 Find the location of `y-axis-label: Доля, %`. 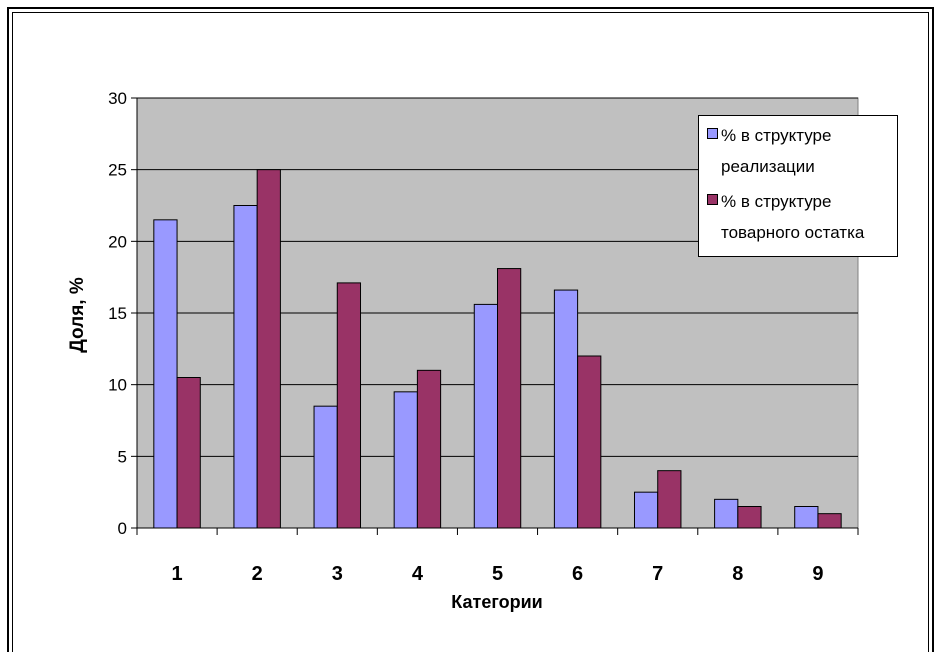

y-axis-label: Доля, % is located at coordinates (77, 315).